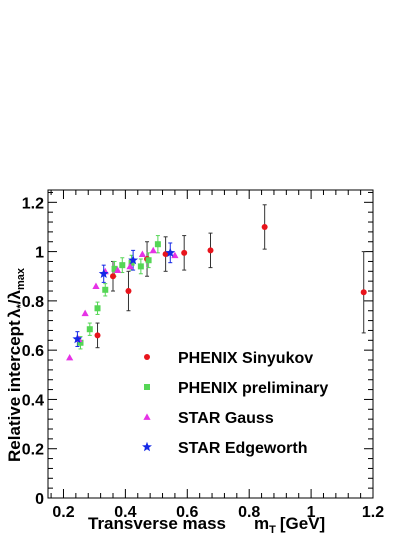  Describe the element at coordinates (157, 523) in the screenshot. I see `x-axis-title: Transverse mass` at that location.